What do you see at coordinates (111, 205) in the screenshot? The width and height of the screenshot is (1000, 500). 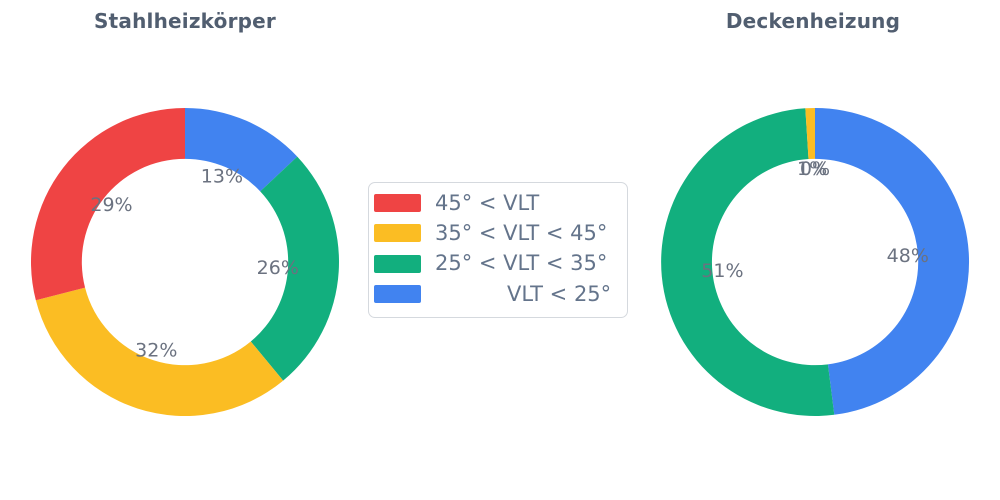 I see `pie-percentage-label: 29%` at bounding box center [111, 205].